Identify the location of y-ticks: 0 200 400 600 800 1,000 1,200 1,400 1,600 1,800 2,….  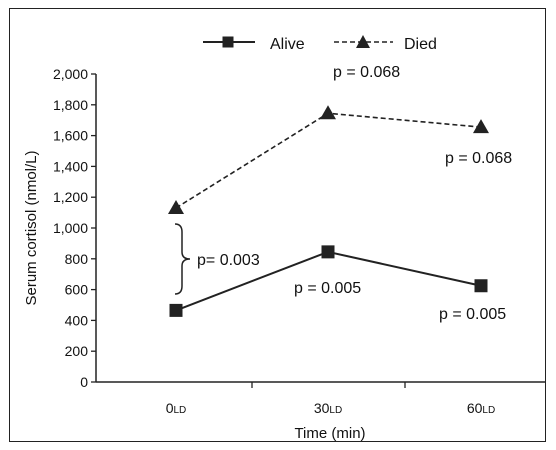
(74, 228).